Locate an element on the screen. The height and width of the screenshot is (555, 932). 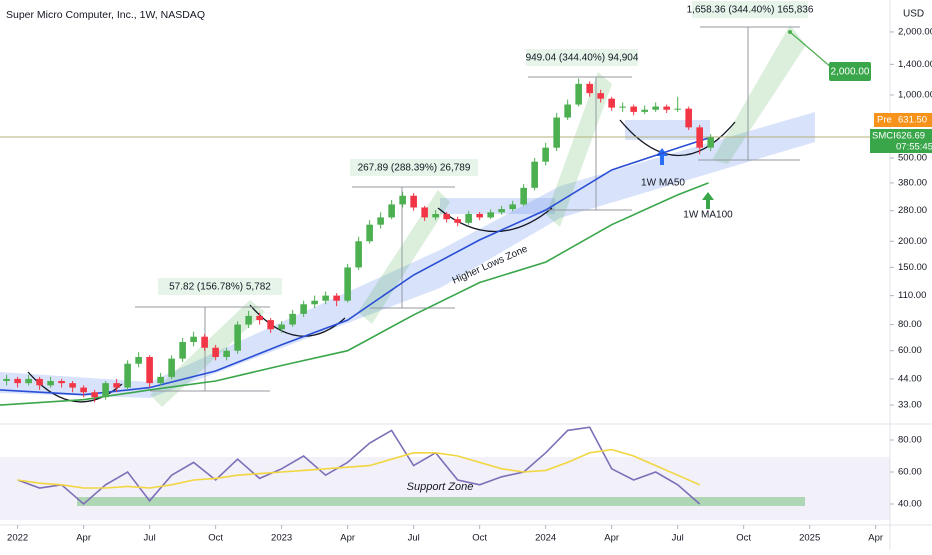
bowl is located at coordinates (297, 320).